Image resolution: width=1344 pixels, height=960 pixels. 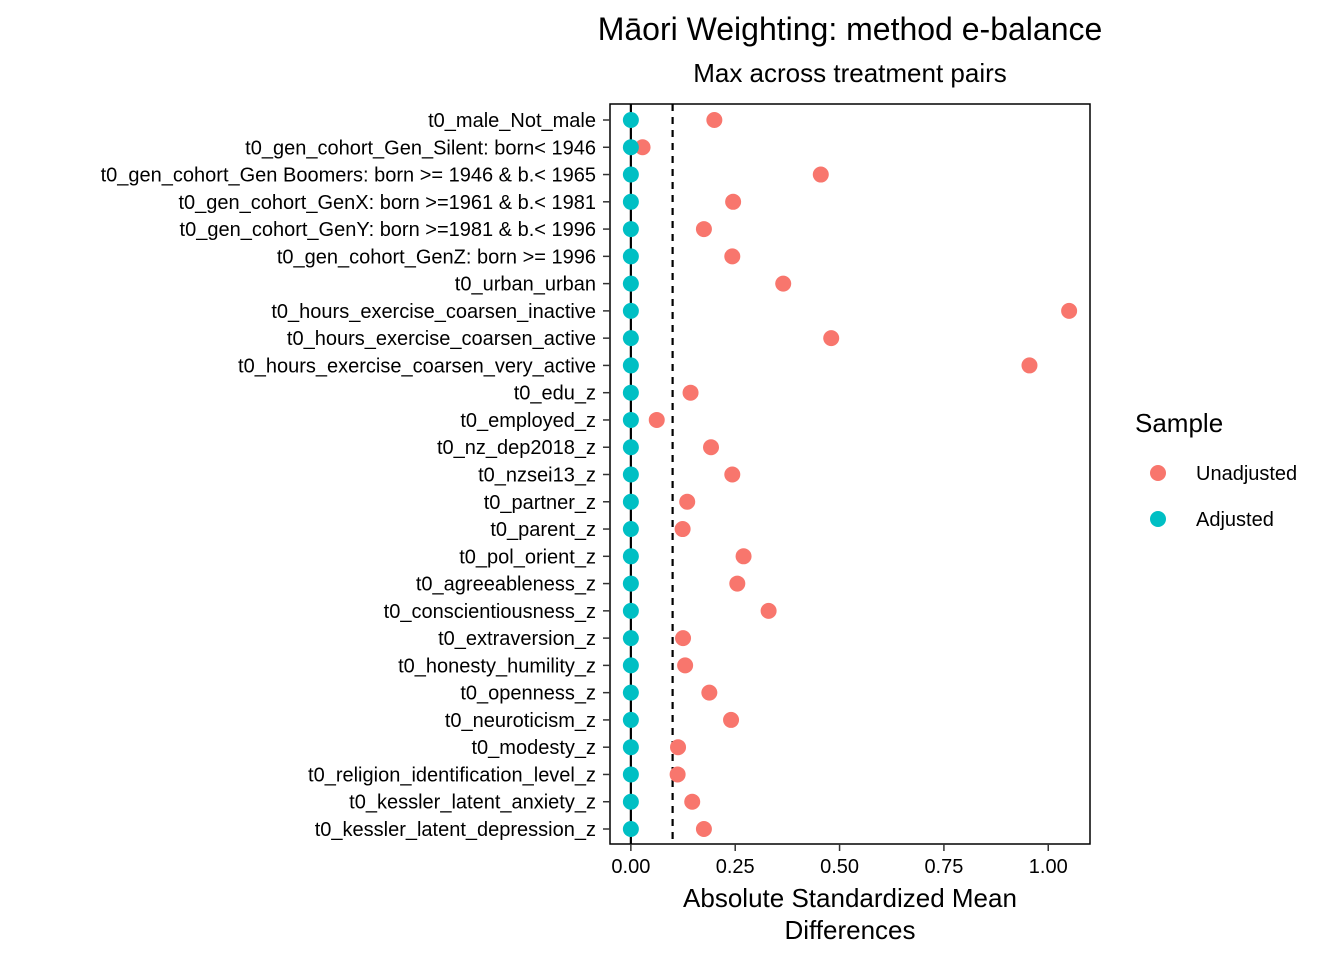 I want to click on legend: Sample Unadjusted Adjusted, so click(x=1216, y=469).